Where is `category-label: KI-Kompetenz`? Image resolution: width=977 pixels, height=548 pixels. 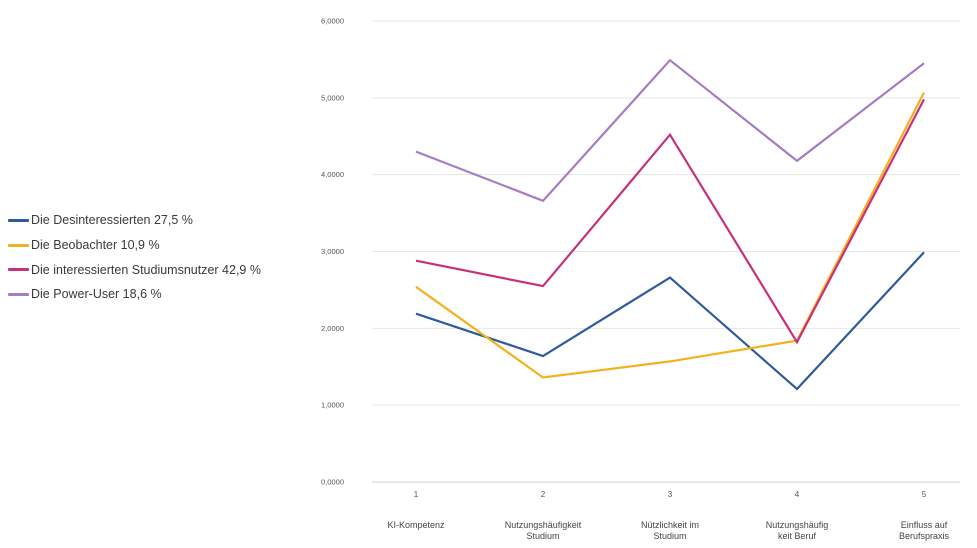
category-label: KI-Kompetenz is located at coordinates (416, 525).